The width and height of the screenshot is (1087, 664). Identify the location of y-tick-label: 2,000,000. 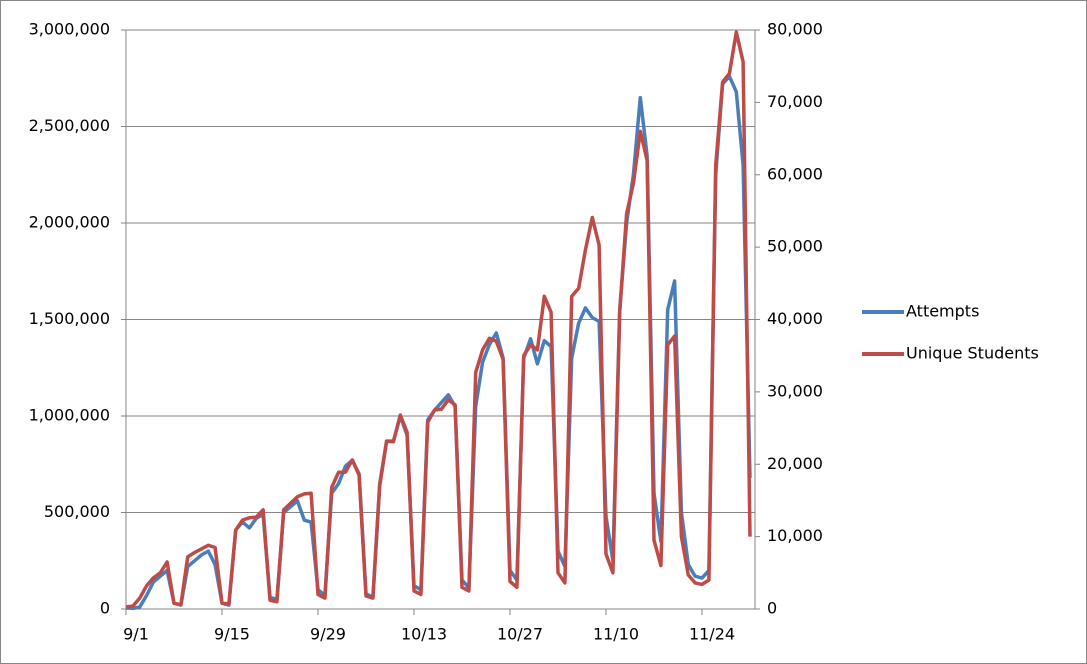
(69, 222).